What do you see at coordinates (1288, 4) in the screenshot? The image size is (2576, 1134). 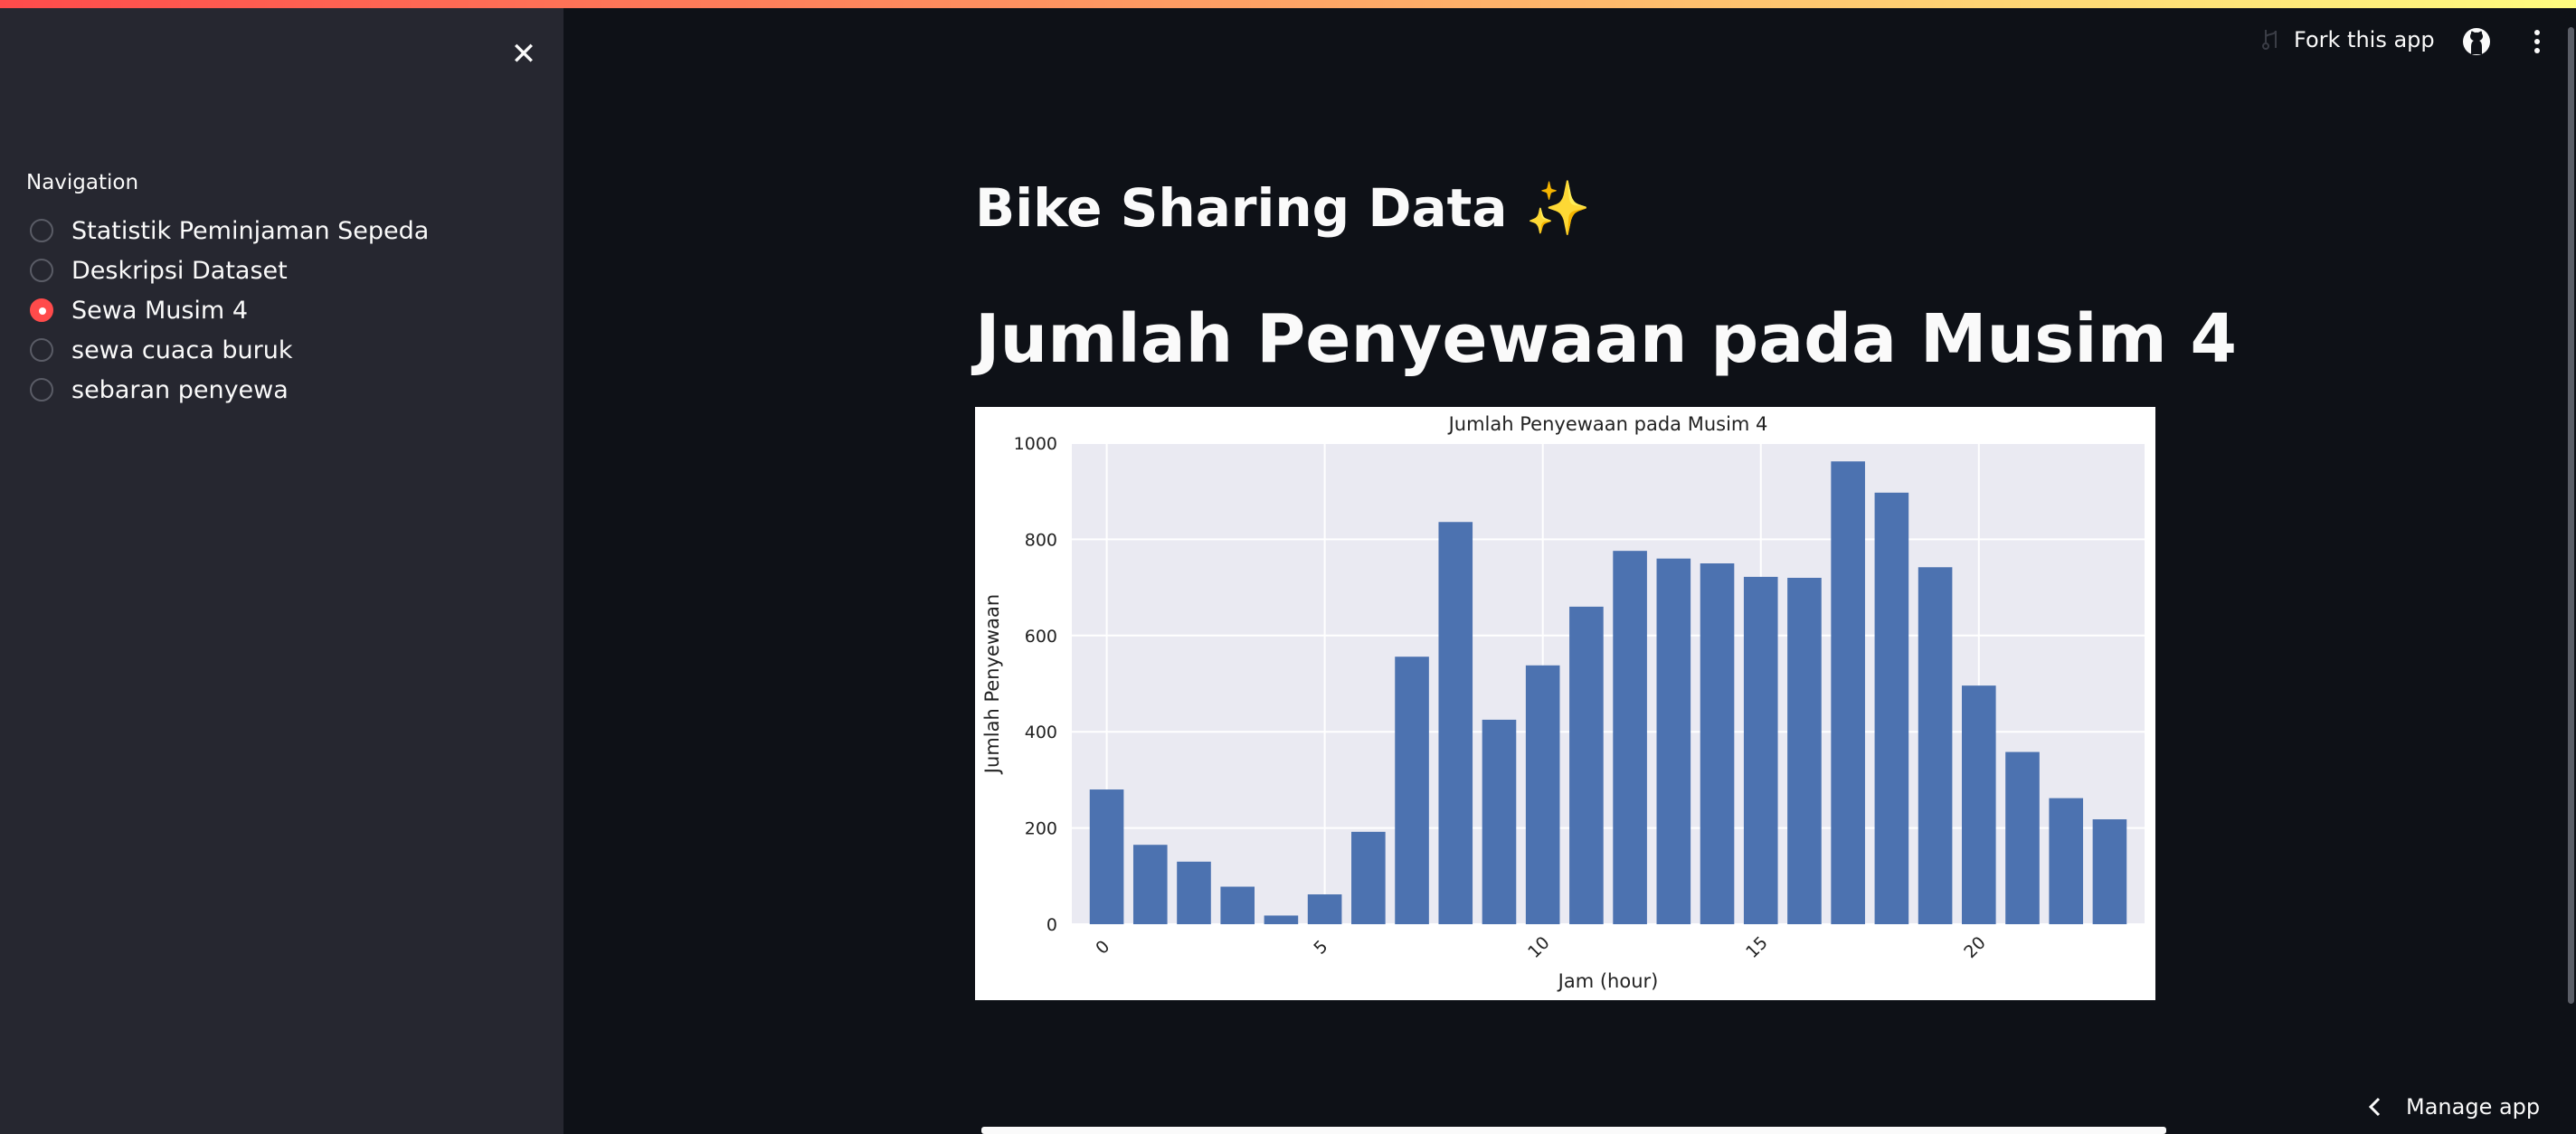 I see `top-decoration-bar` at bounding box center [1288, 4].